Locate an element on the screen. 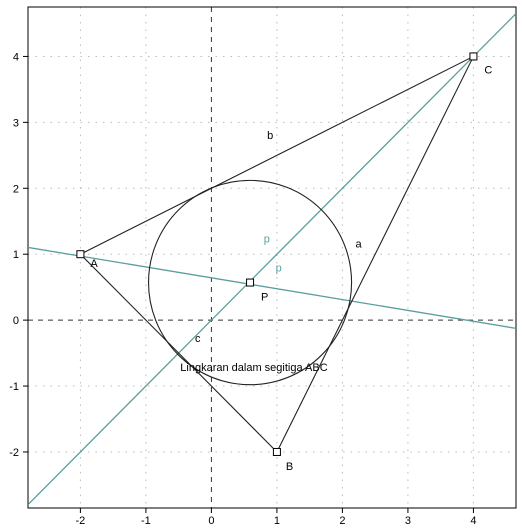 This screenshot has height=531, width=522. point-marker-A is located at coordinates (80, 254).